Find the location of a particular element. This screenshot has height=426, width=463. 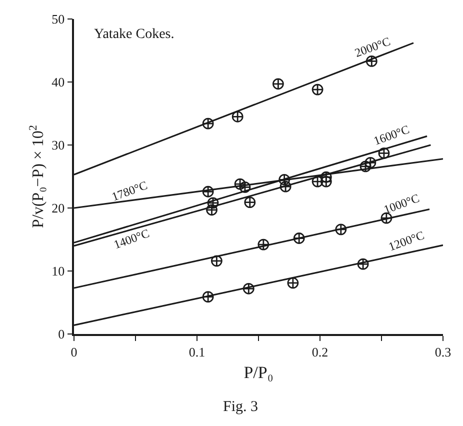

x-tick-label: 0.1 is located at coordinates (197, 352).